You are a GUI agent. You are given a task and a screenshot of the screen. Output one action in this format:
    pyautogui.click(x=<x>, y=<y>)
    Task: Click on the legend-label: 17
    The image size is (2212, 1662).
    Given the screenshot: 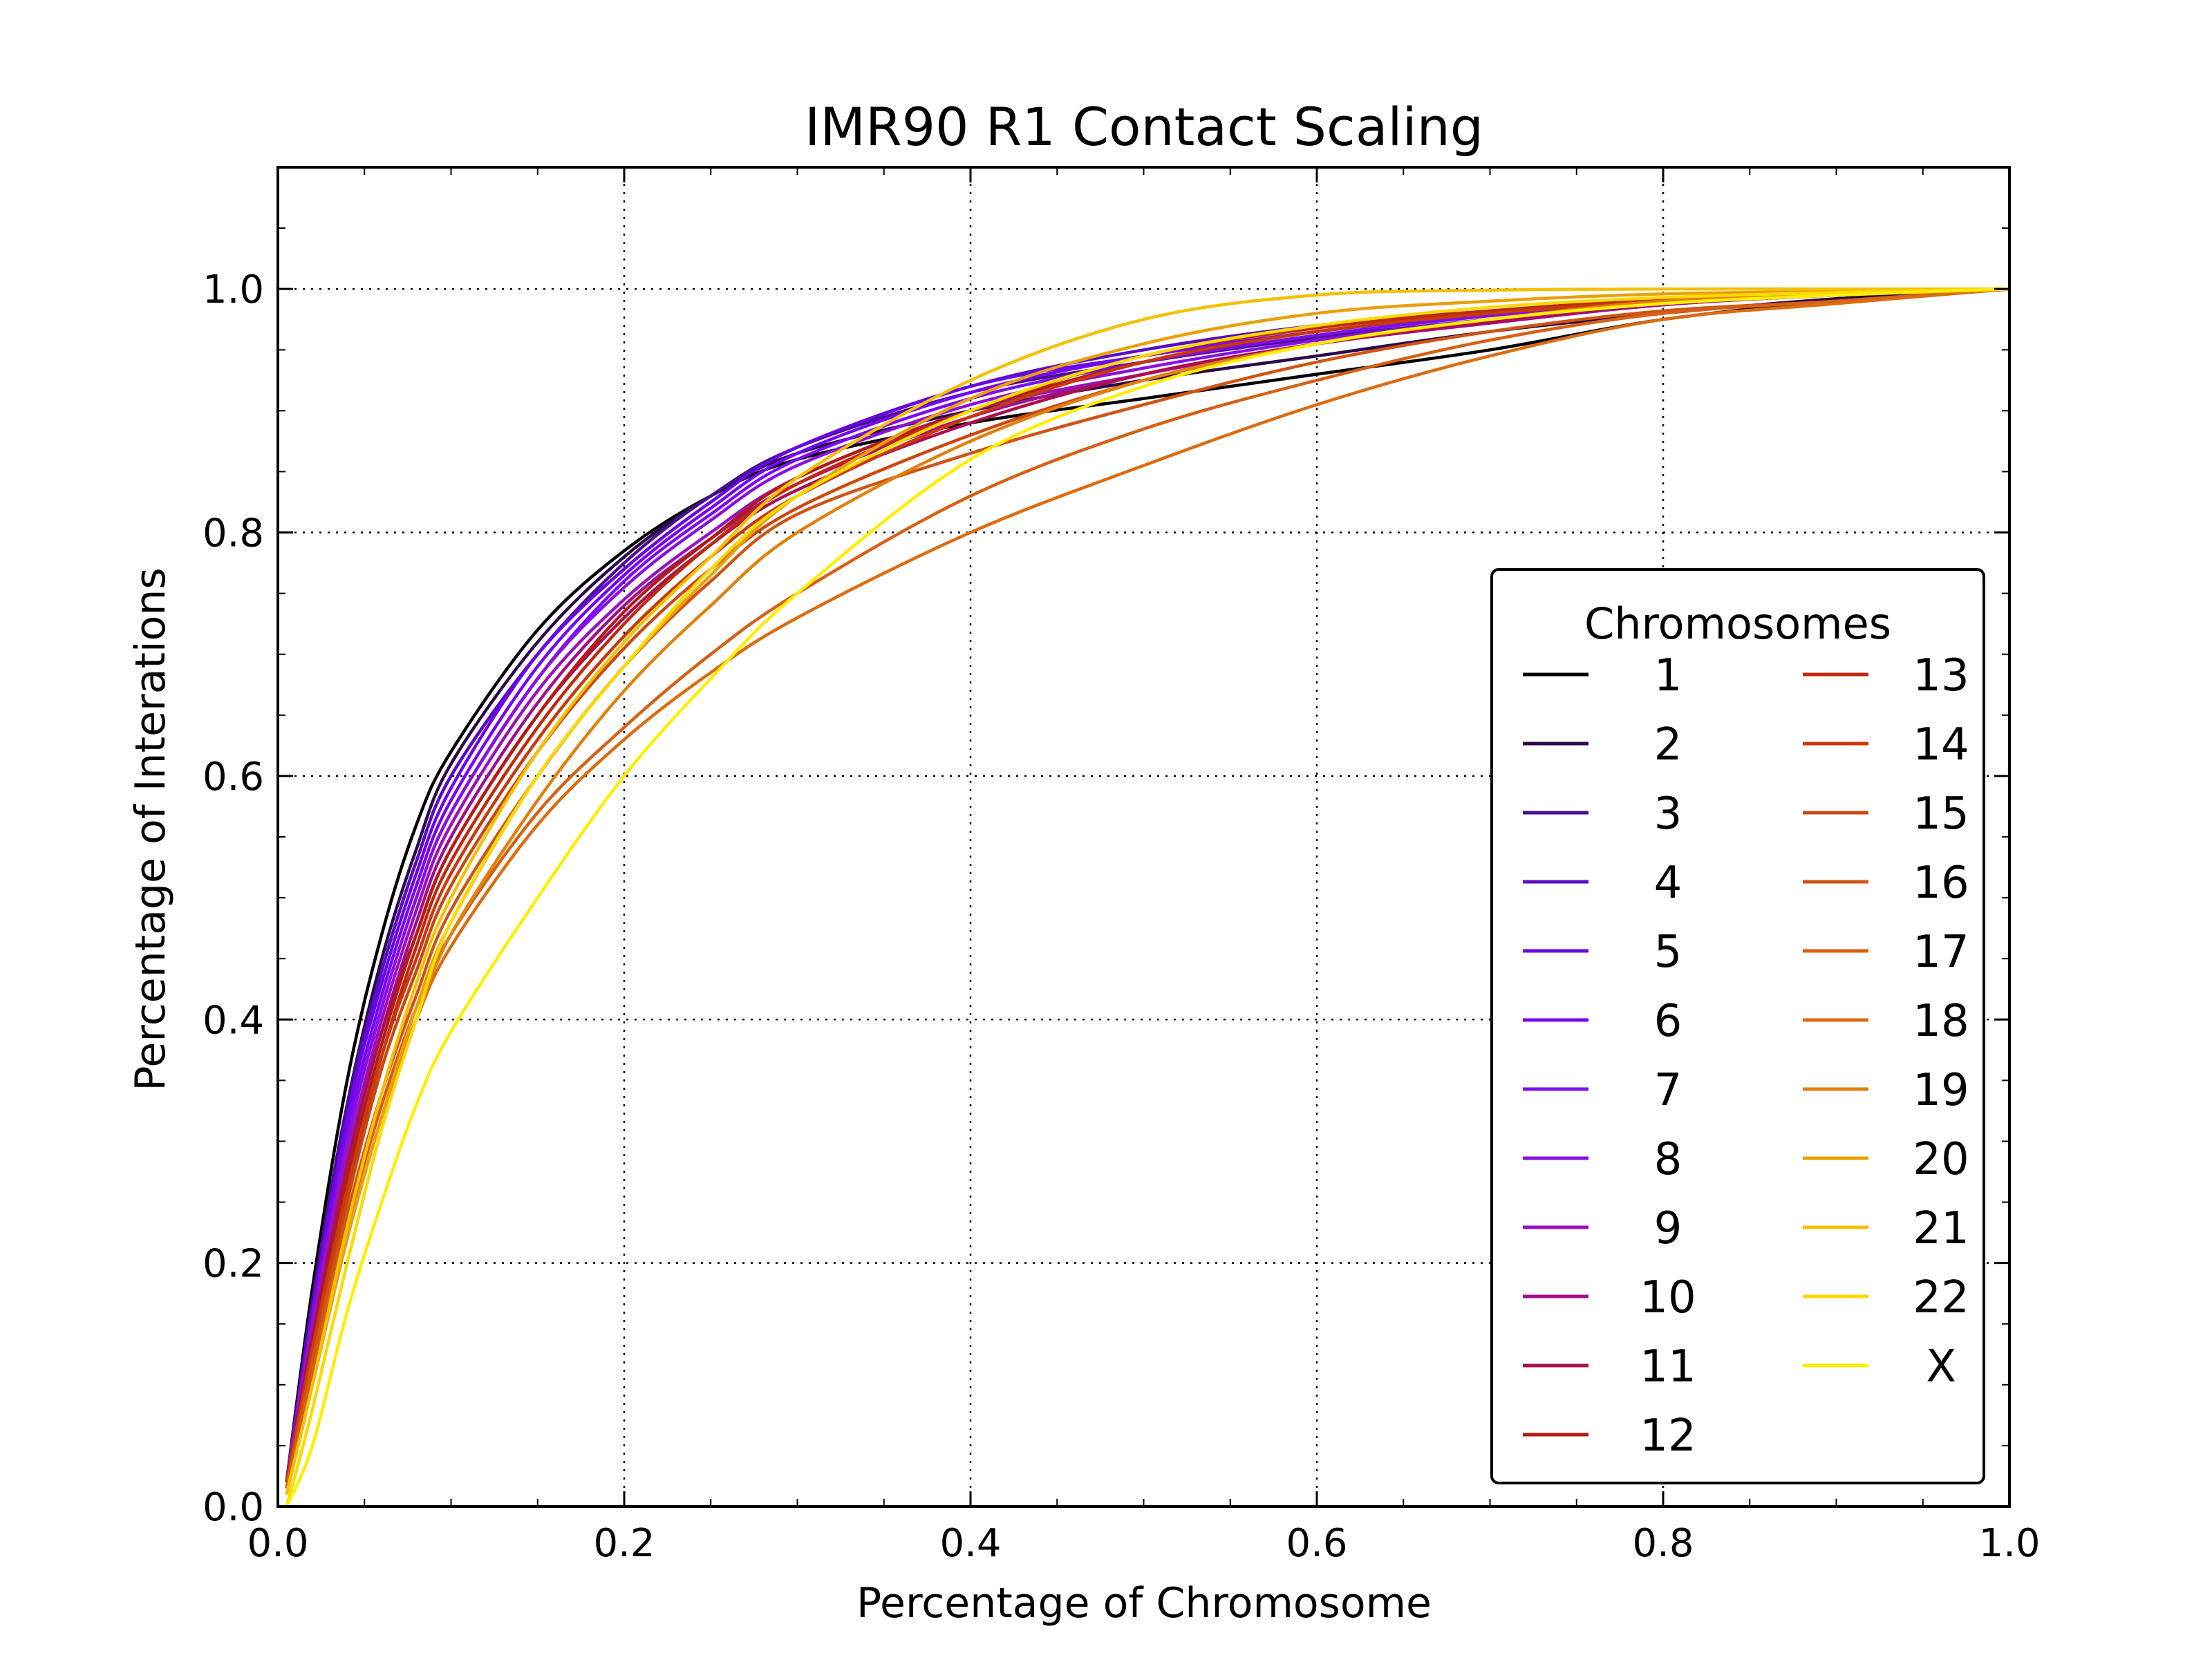 What is the action you would take?
    pyautogui.click(x=1941, y=952)
    